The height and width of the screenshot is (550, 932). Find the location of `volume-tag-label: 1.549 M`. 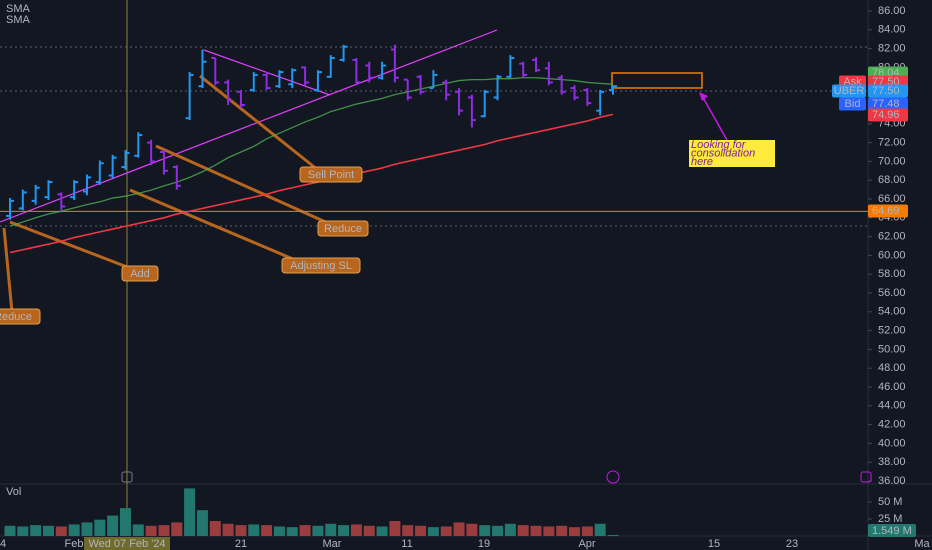

volume-tag-label: 1.549 M is located at coordinates (892, 531).